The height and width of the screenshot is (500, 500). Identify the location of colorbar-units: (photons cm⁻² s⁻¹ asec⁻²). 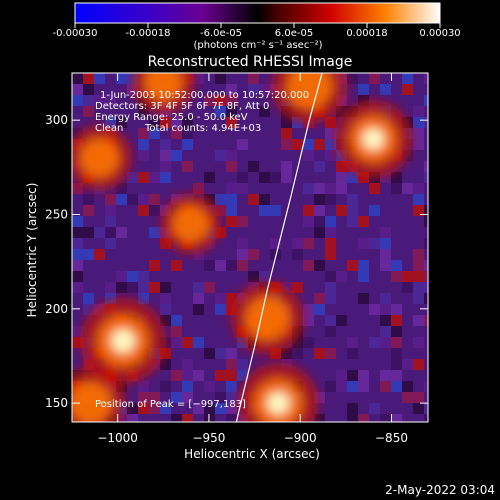
(257, 45).